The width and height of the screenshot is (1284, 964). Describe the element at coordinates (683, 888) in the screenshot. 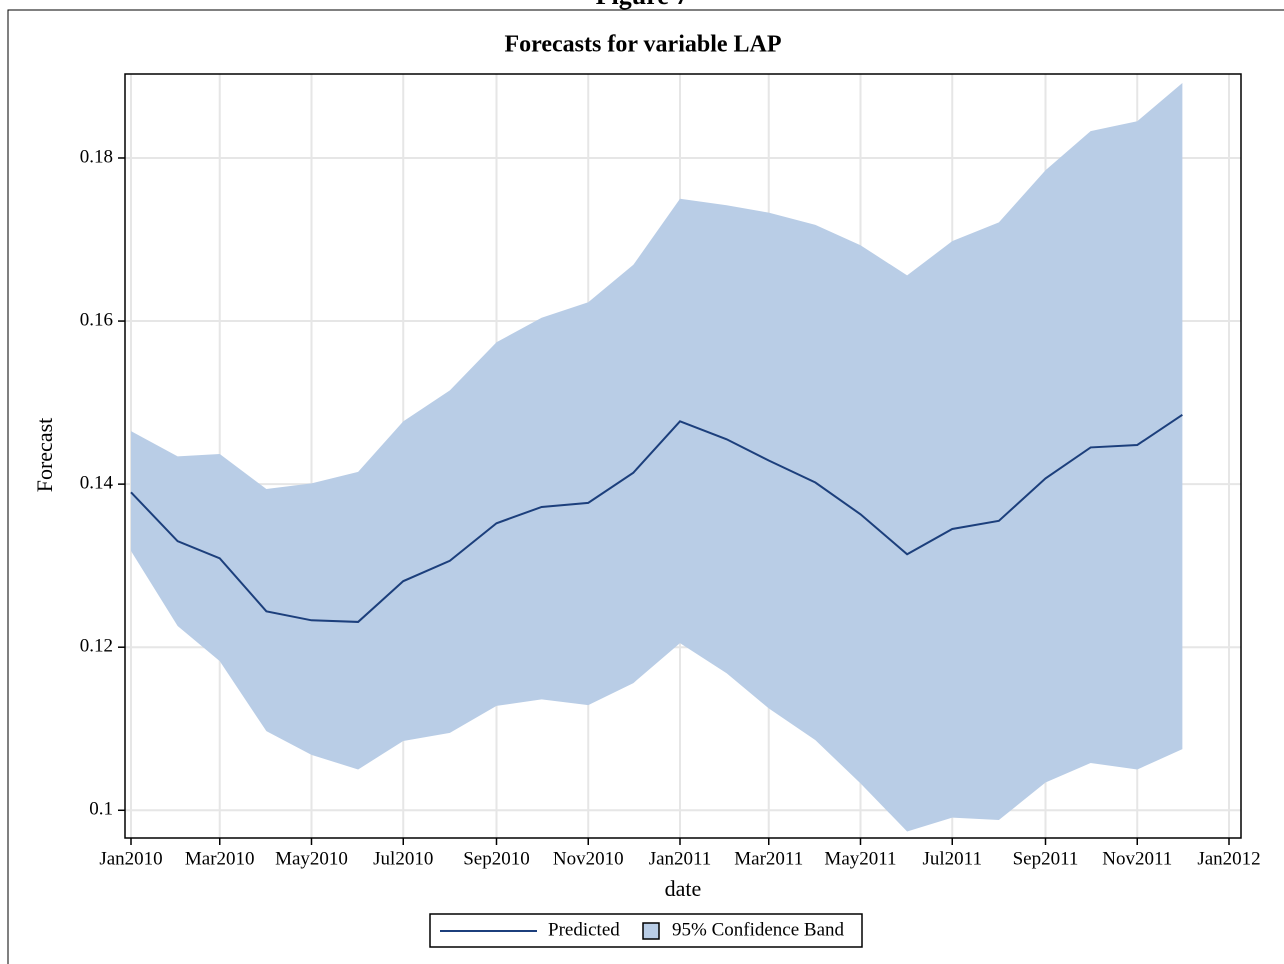

I see `x-axis-label: date` at that location.